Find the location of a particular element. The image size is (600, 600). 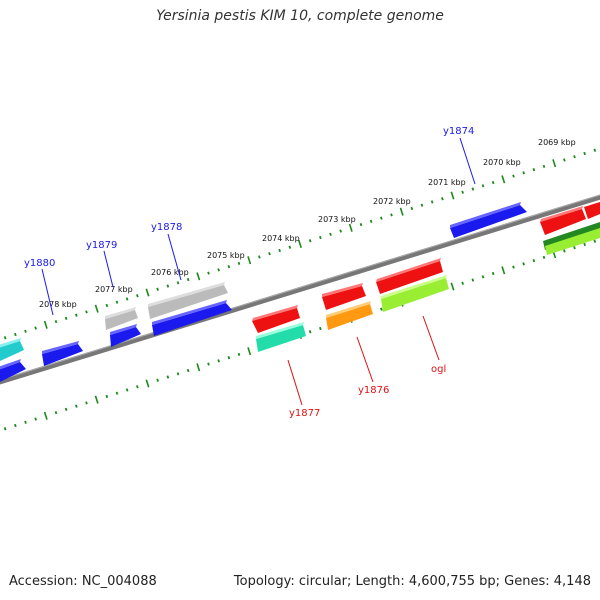

kbp-label-2070: 2070 kbp is located at coordinates (502, 162).